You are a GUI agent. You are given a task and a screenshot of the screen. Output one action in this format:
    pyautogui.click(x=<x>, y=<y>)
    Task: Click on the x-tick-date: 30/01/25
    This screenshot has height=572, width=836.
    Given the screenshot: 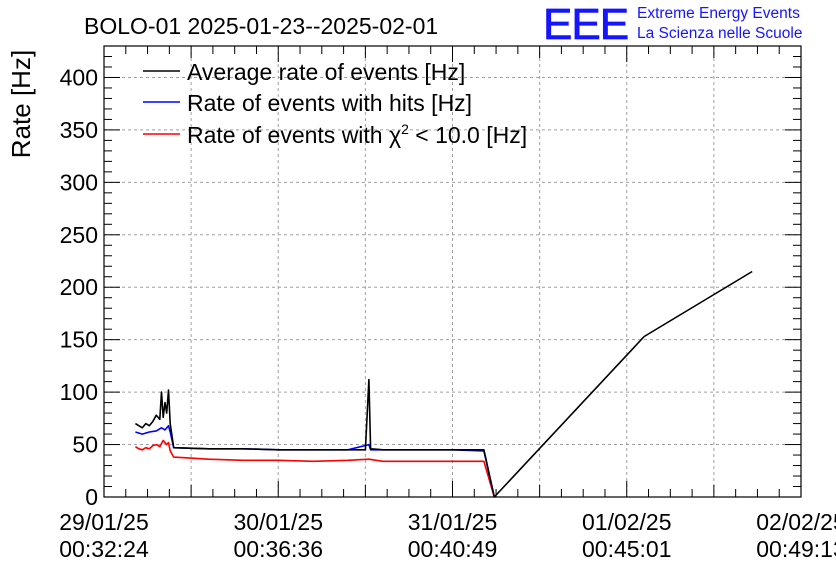 What is the action you would take?
    pyautogui.click(x=278, y=522)
    